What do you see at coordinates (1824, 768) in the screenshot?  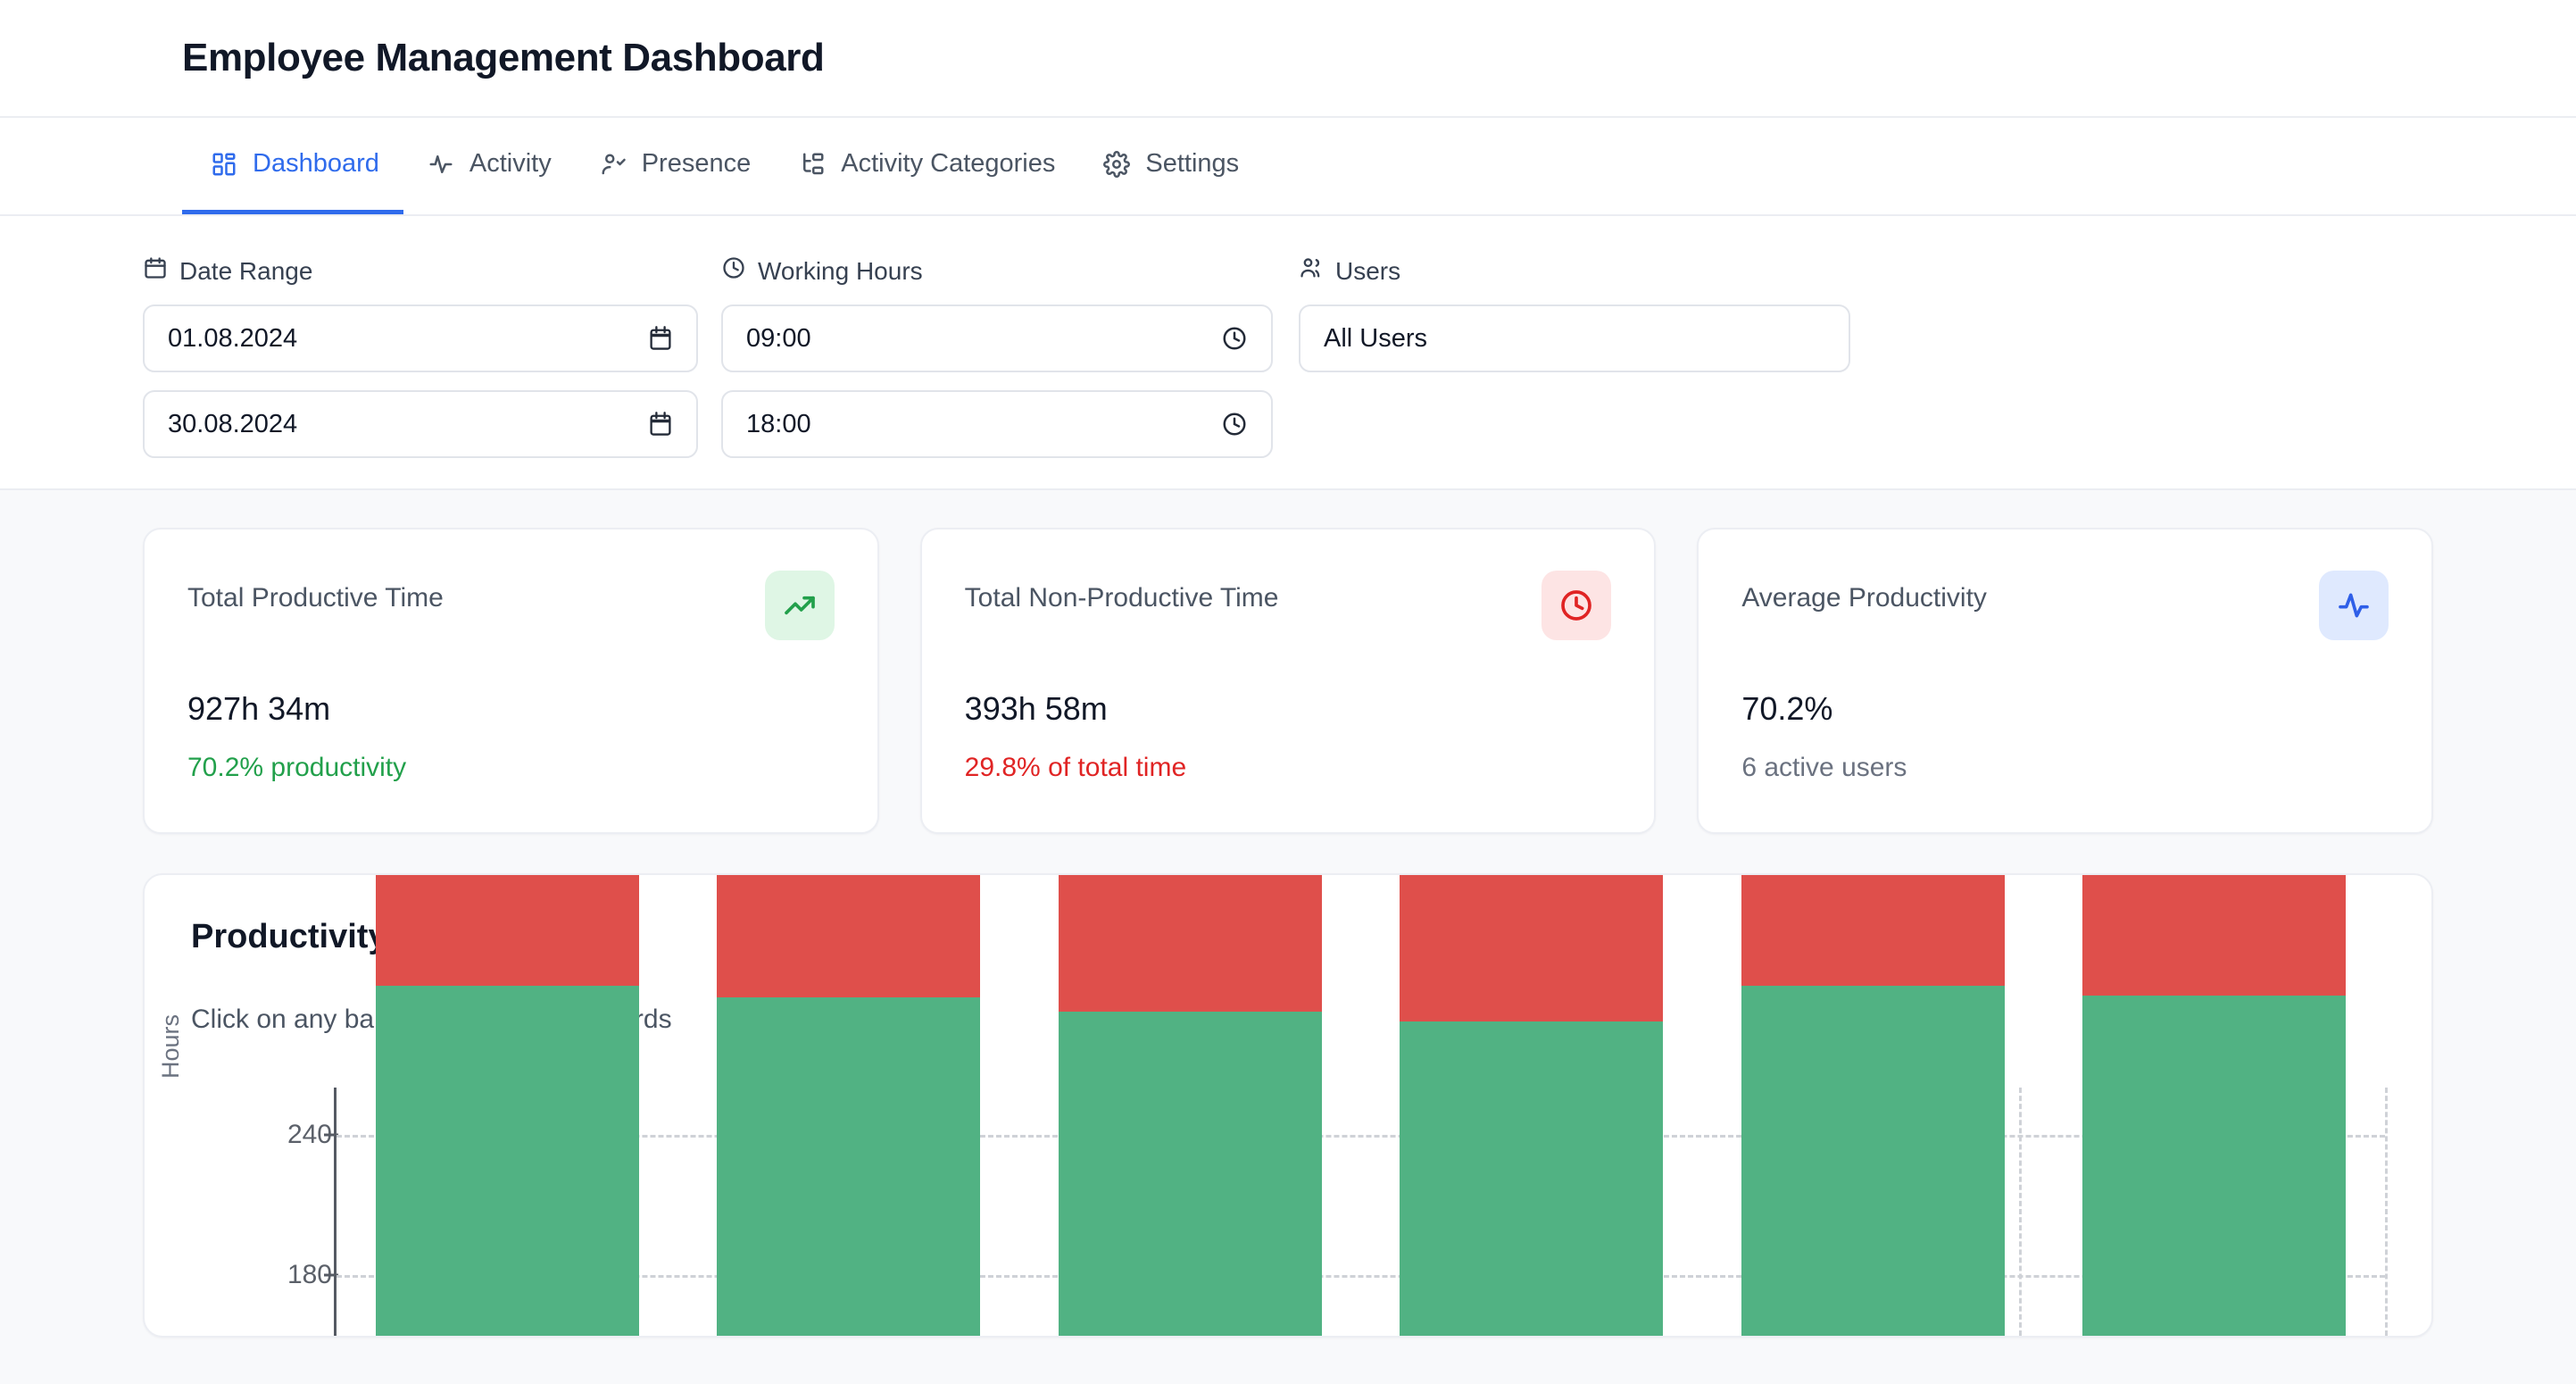 I see `stat-subtext: 6 active users` at bounding box center [1824, 768].